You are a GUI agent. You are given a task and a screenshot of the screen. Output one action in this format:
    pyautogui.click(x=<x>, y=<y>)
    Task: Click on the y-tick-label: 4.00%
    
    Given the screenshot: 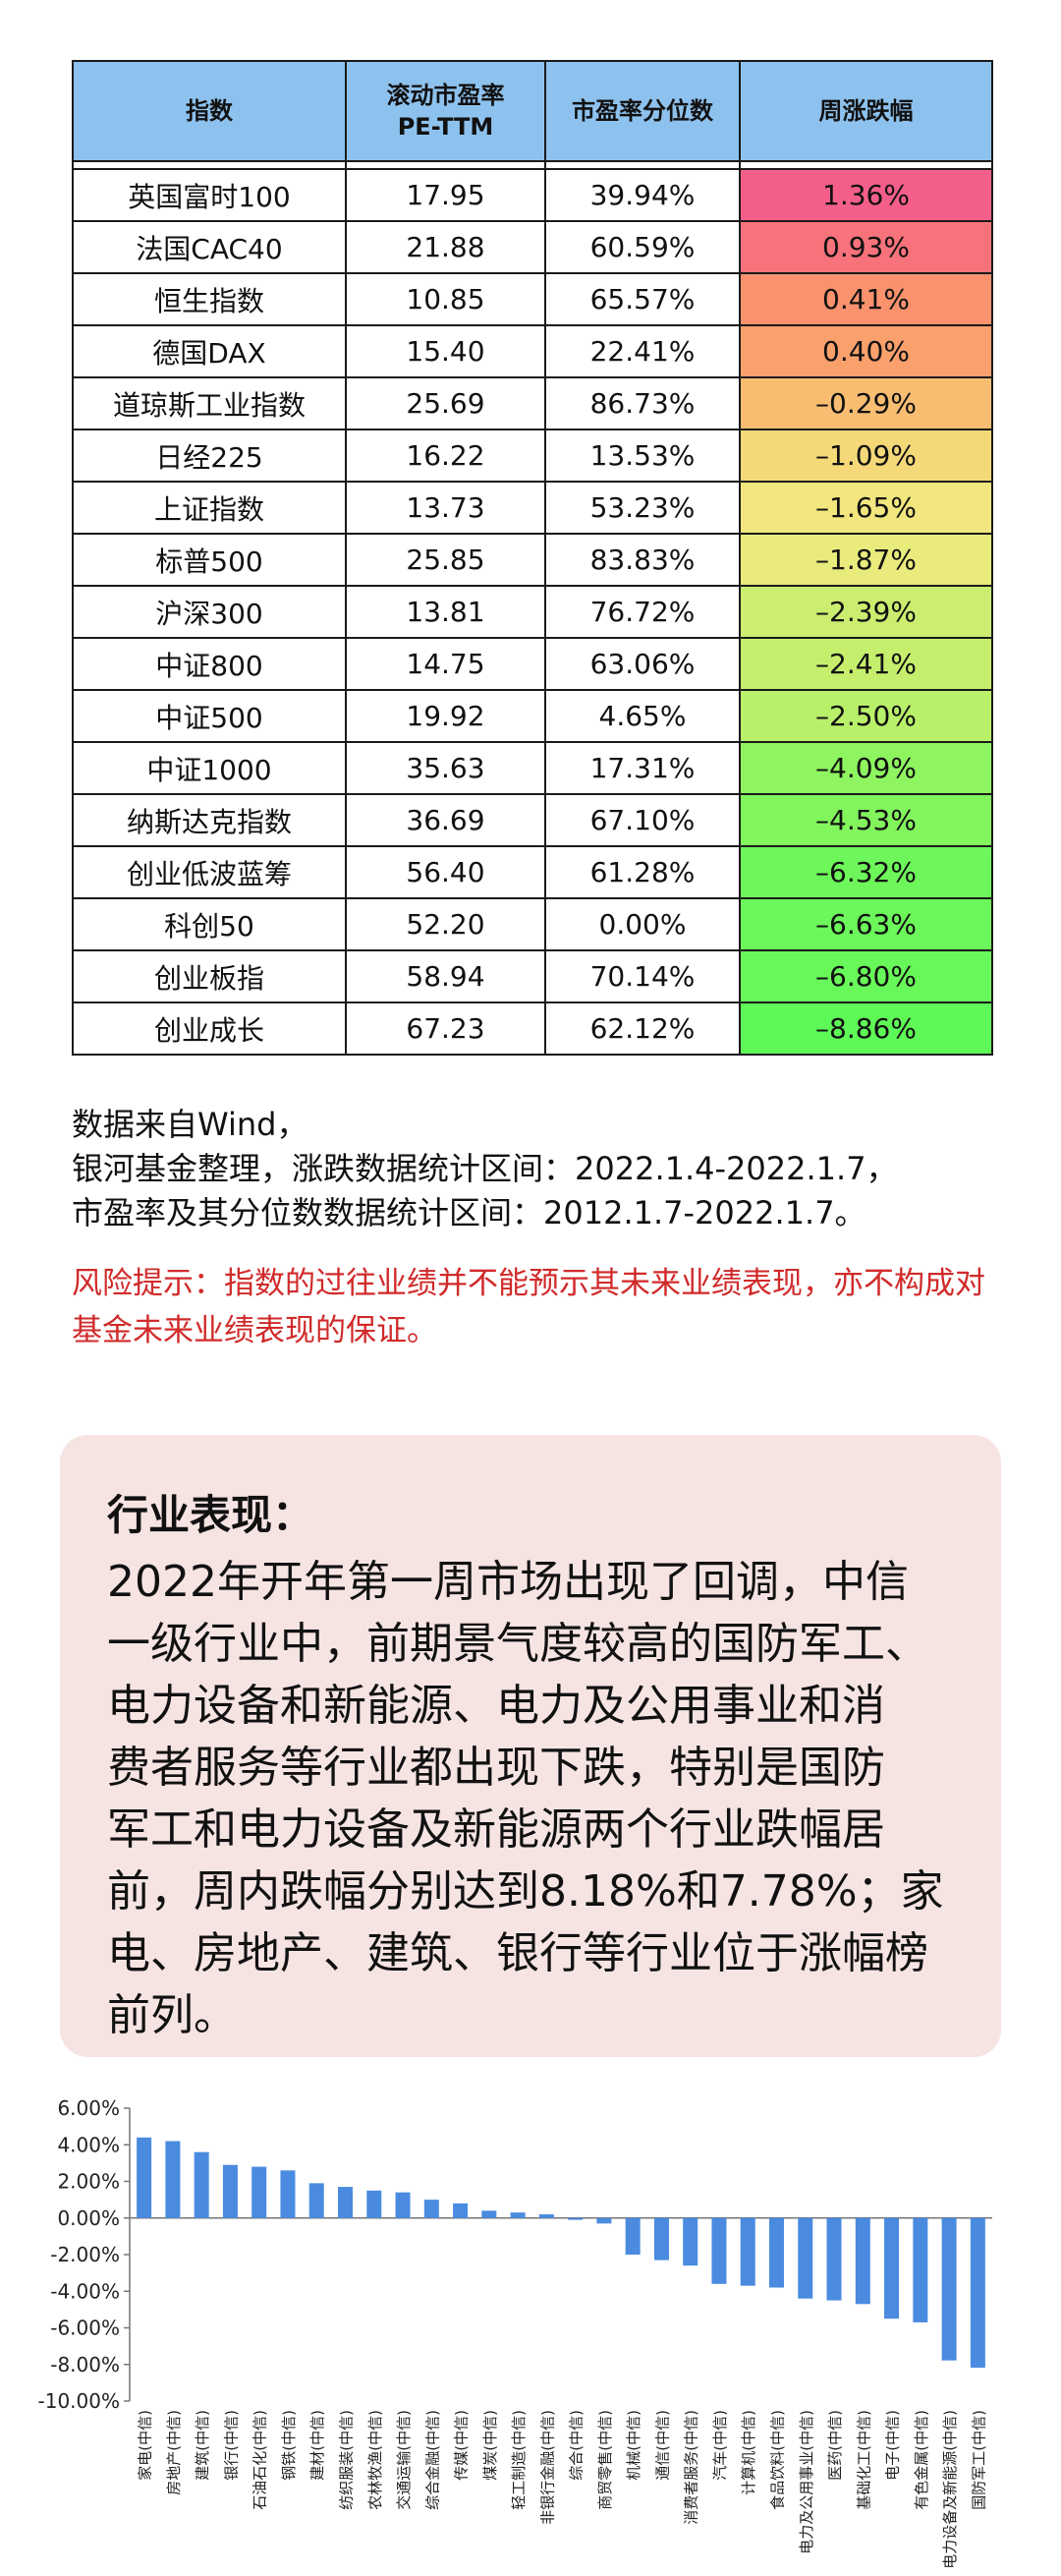 What is the action you would take?
    pyautogui.click(x=88, y=2145)
    